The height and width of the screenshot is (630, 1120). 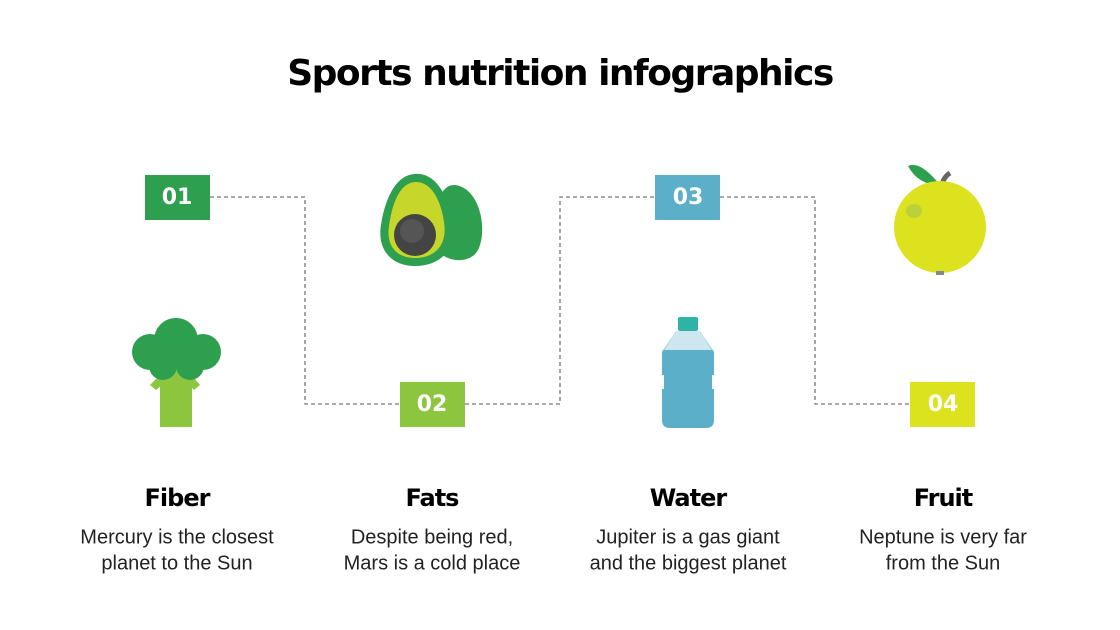 I want to click on step-heading: Fats, so click(x=433, y=498).